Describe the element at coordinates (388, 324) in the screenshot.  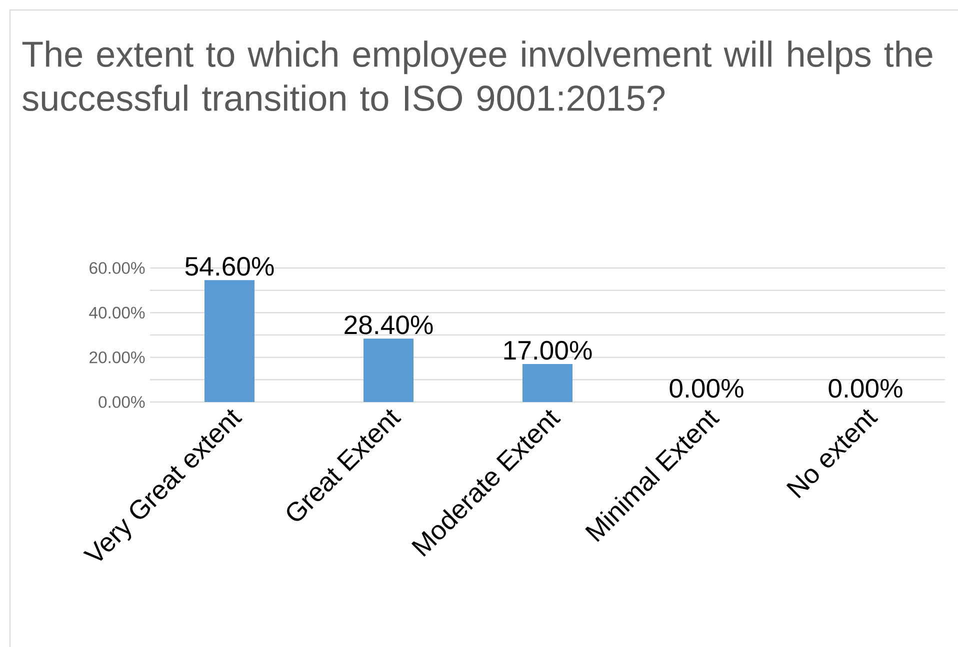
I see `data-label: 28.40%` at that location.